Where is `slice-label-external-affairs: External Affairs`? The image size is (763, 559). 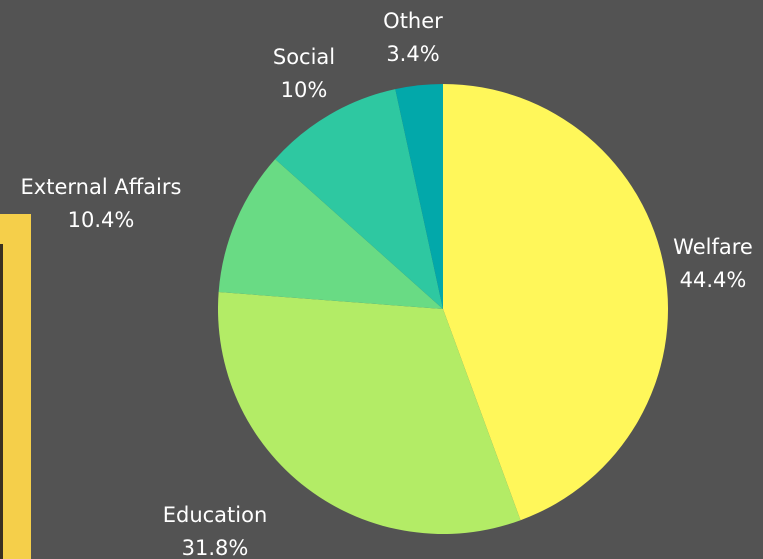
slice-label-external-affairs: External Affairs is located at coordinates (101, 187).